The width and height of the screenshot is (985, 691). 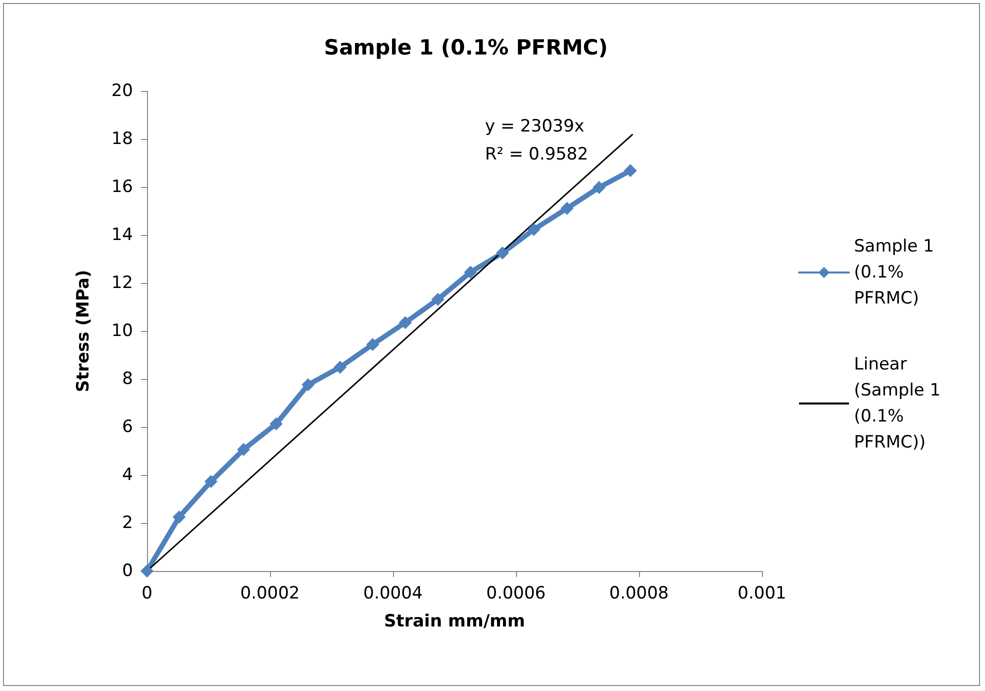 I want to click on x-tick-label: 0.0004, so click(x=393, y=594).